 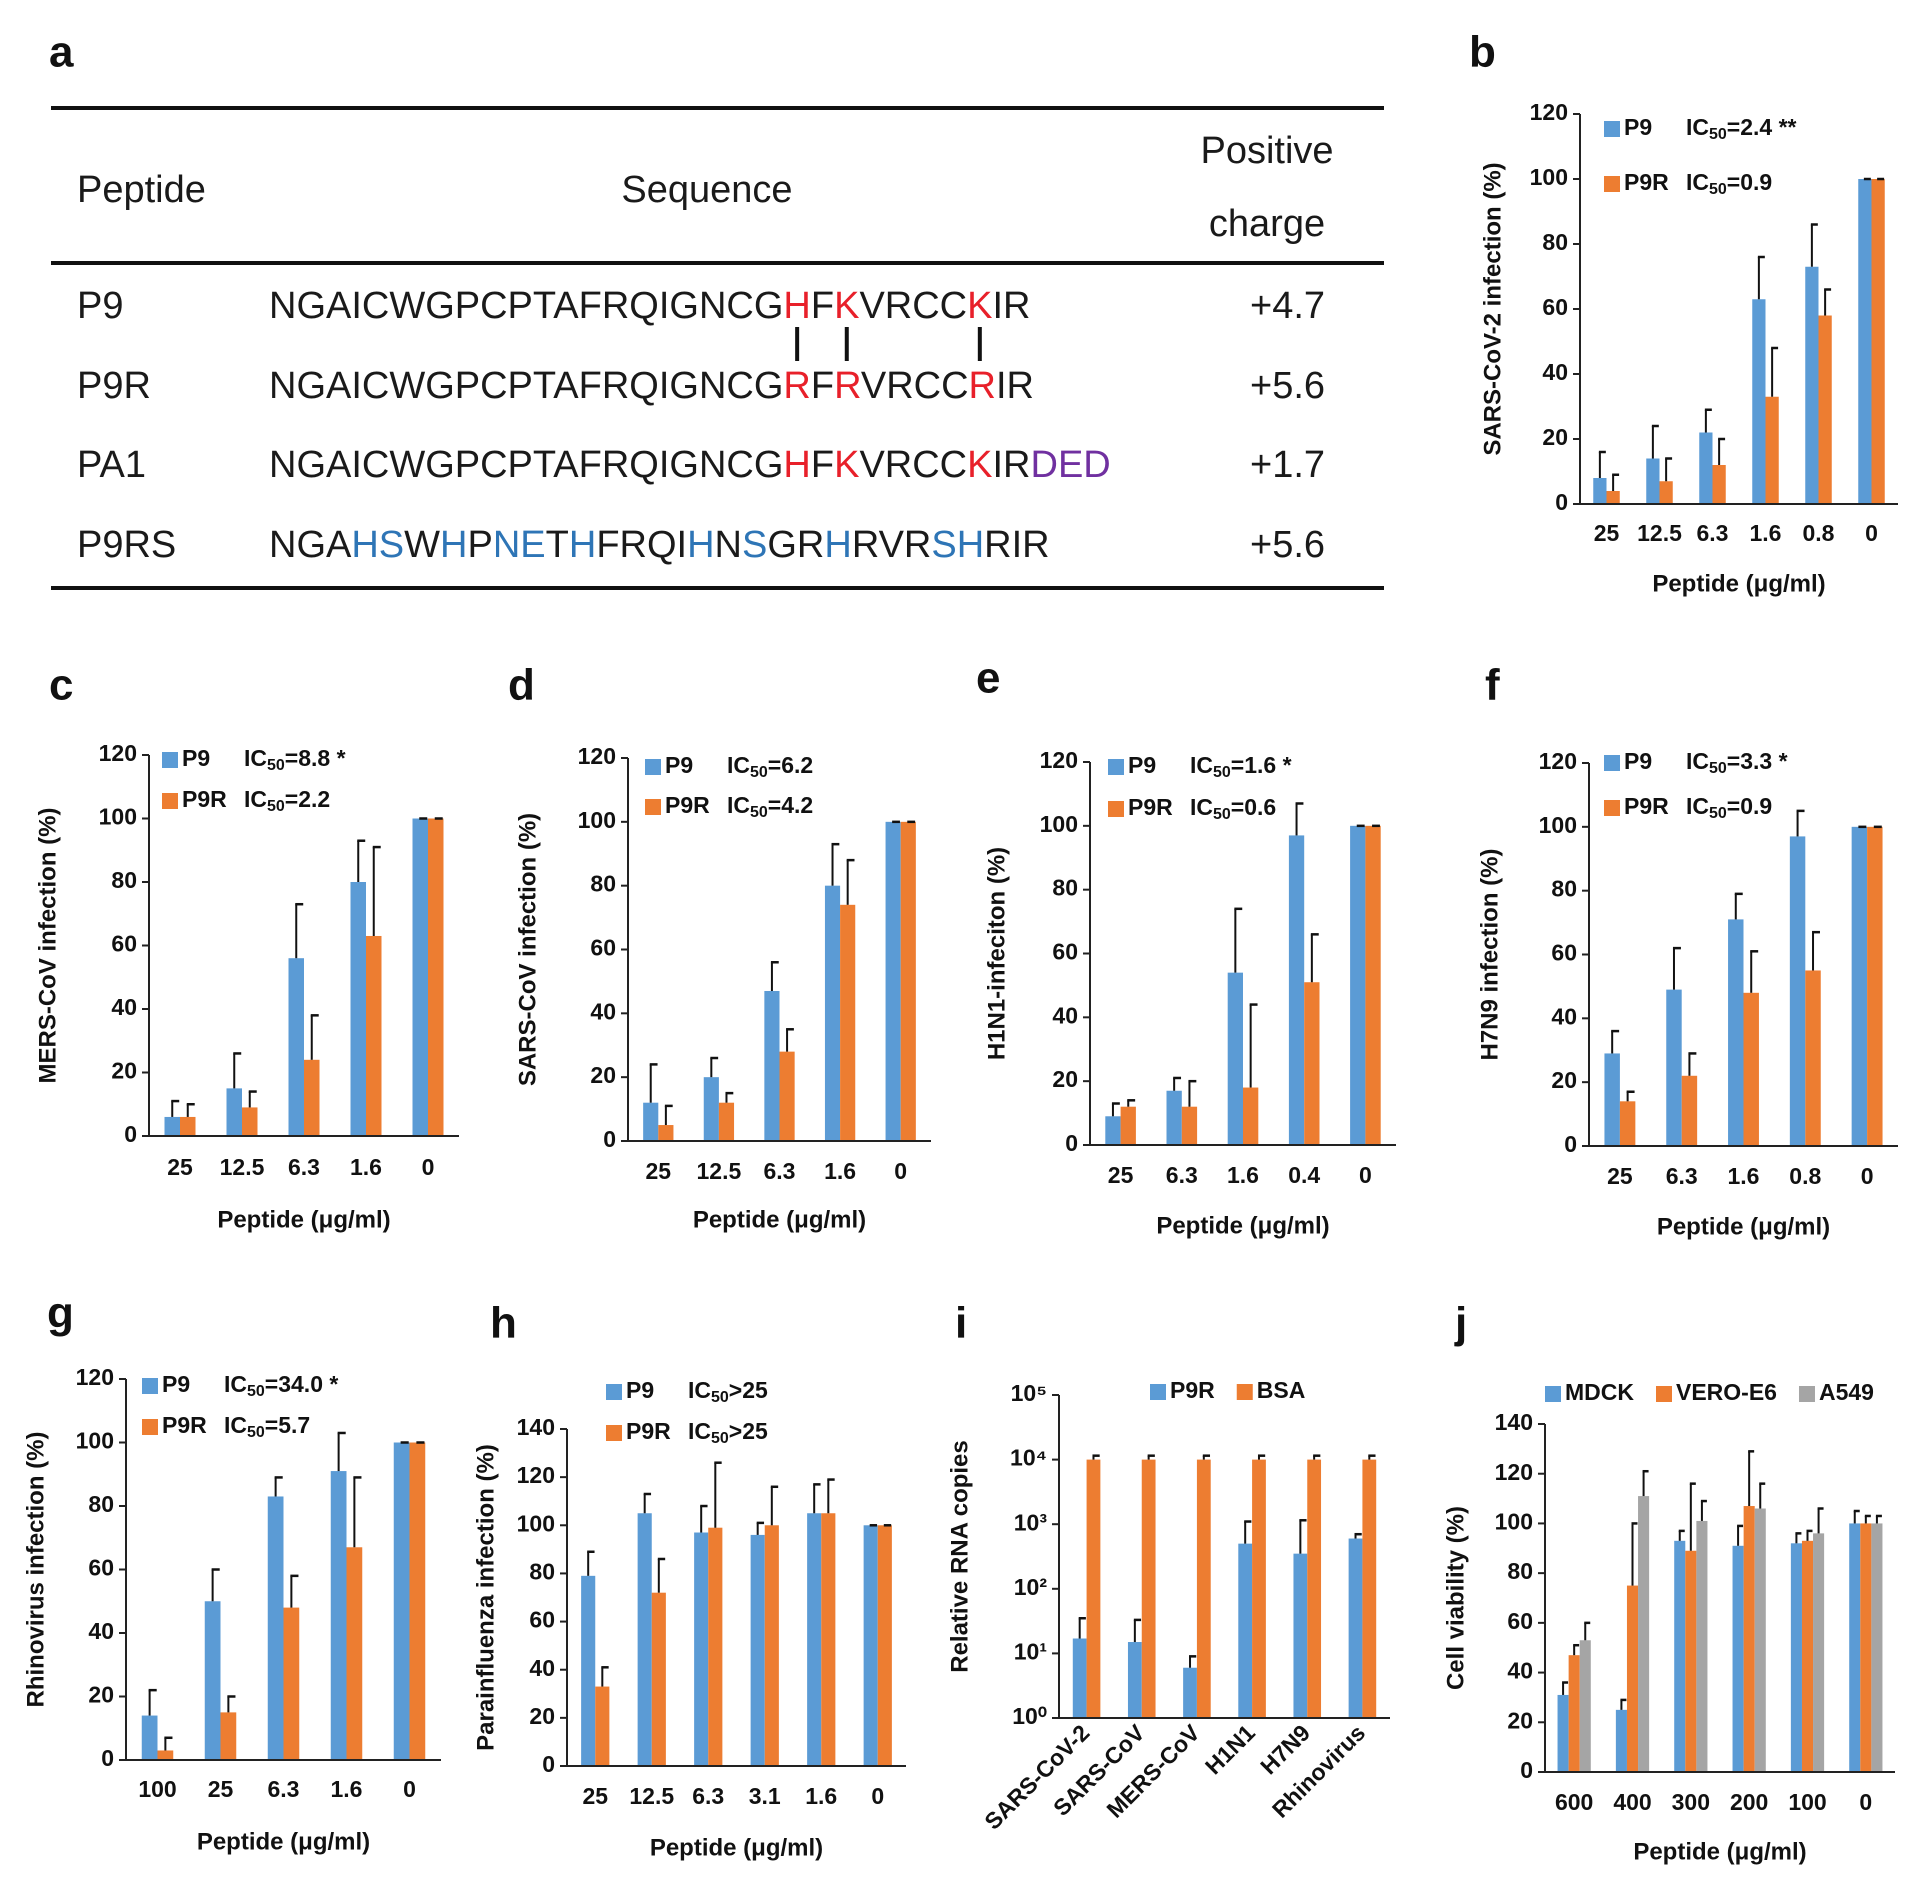 What do you see at coordinates (1070, 465) in the screenshot?
I see `sequence-segment: DED` at bounding box center [1070, 465].